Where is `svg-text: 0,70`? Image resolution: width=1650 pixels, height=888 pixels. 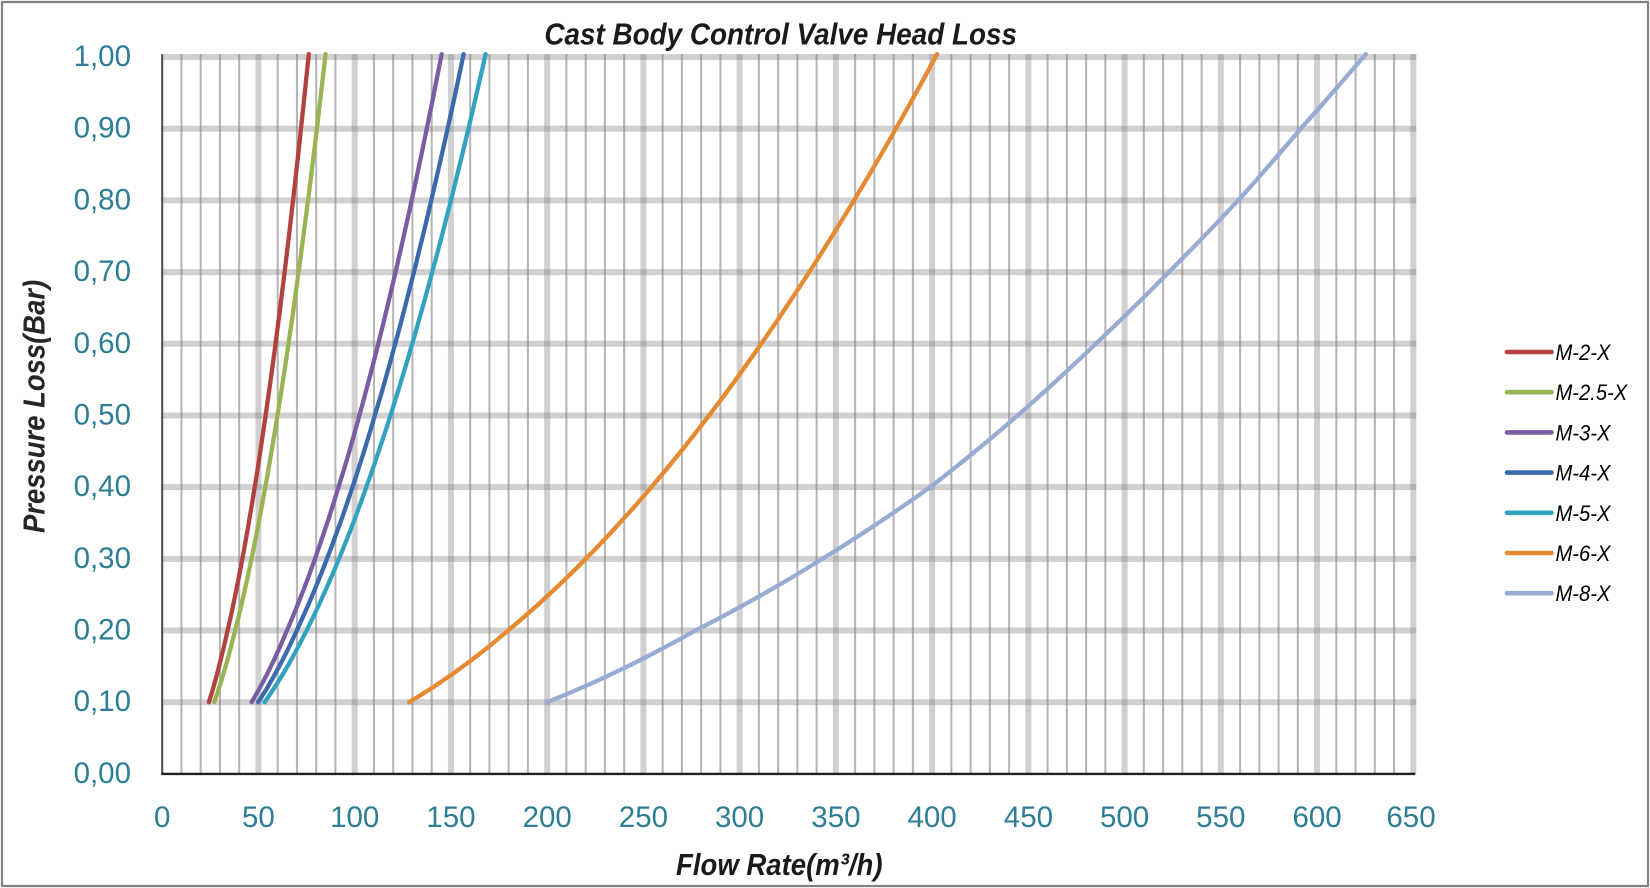
svg-text: 0,70 is located at coordinates (102, 271).